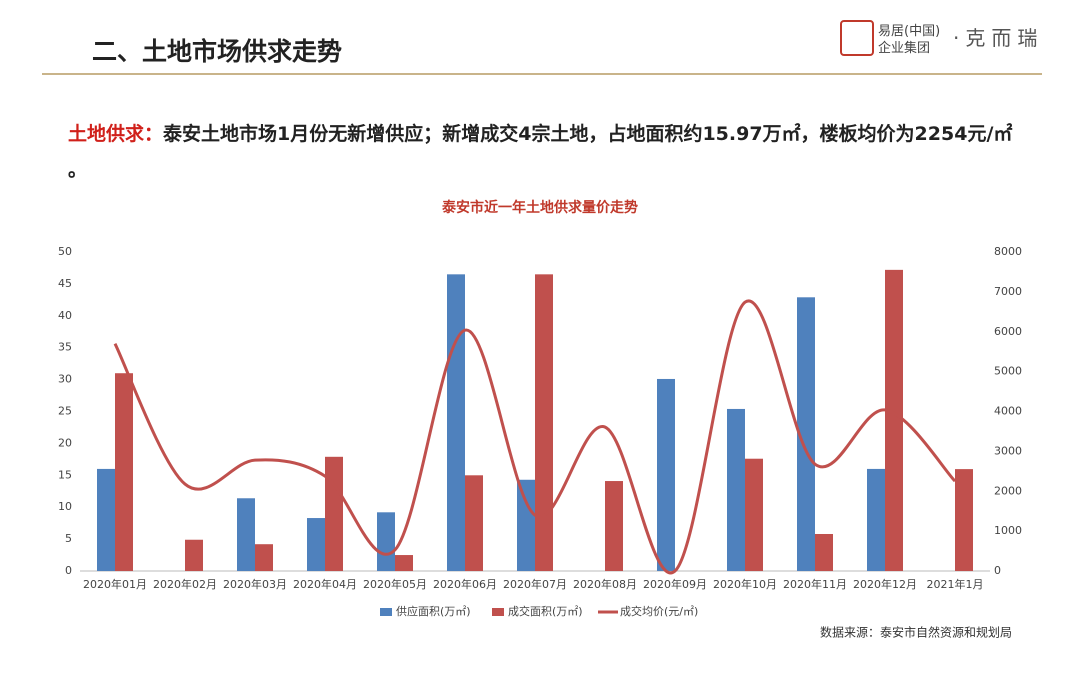 This screenshot has width=1080, height=676. Describe the element at coordinates (65, 474) in the screenshot. I see `y-tick-label: 15` at that location.